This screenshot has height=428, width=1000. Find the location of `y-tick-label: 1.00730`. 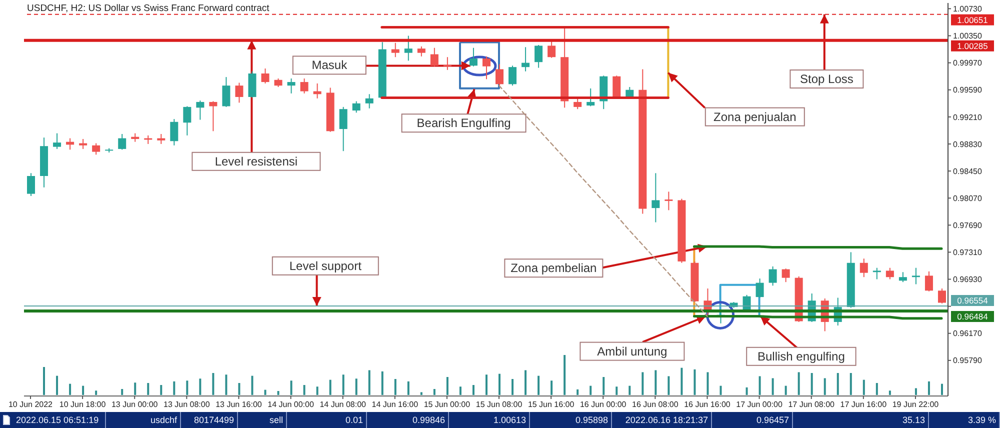

y-tick-label: 1.00730 is located at coordinates (967, 9).